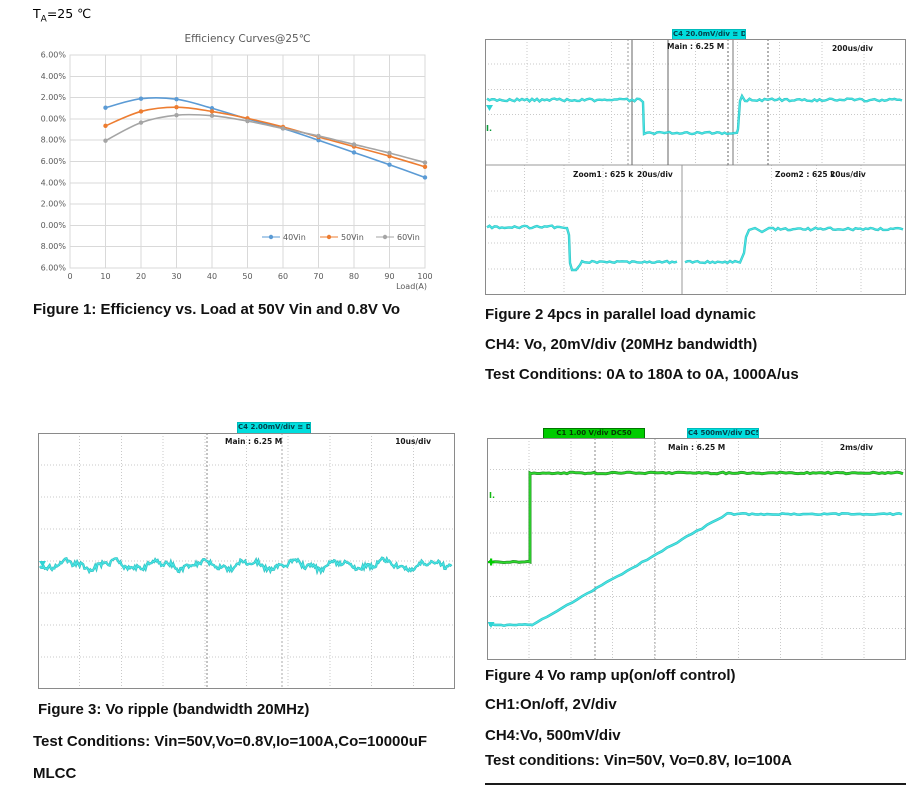 The width and height of the screenshot is (919, 786). I want to click on svg-text: 40Vin, so click(294, 237).